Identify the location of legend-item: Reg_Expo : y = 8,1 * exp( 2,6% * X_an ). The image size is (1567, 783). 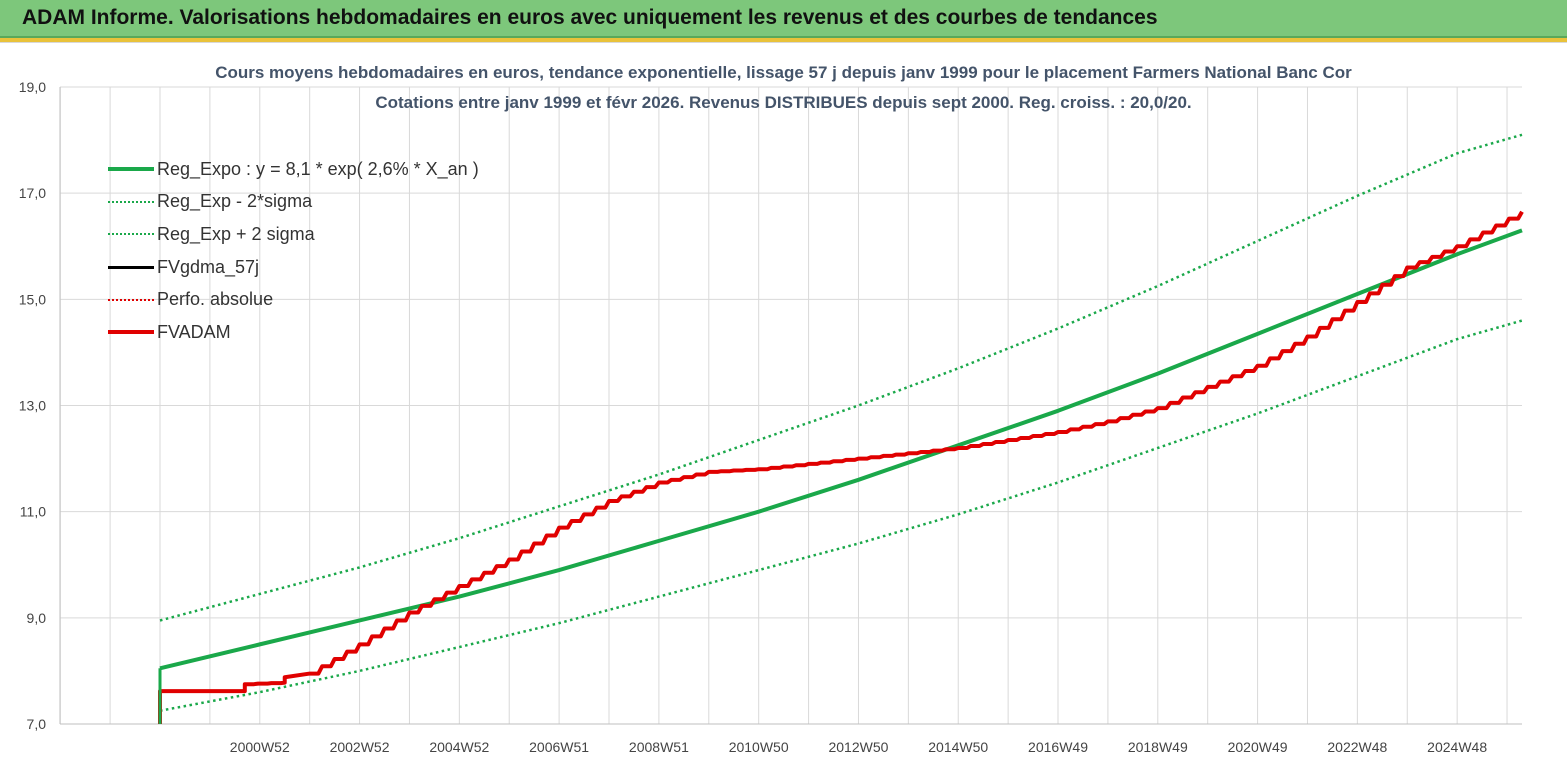
(293, 169).